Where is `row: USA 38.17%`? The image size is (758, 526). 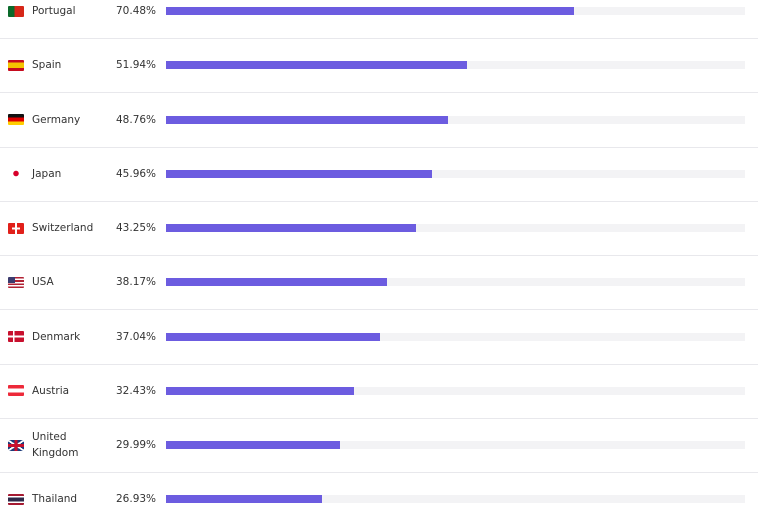
row: USA 38.17% is located at coordinates (379, 282).